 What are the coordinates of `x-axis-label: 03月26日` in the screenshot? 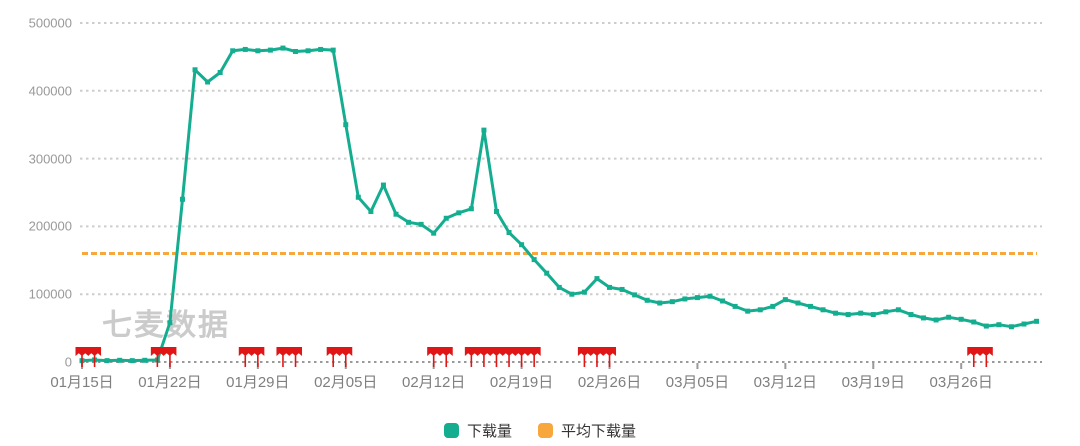 It's located at (961, 382).